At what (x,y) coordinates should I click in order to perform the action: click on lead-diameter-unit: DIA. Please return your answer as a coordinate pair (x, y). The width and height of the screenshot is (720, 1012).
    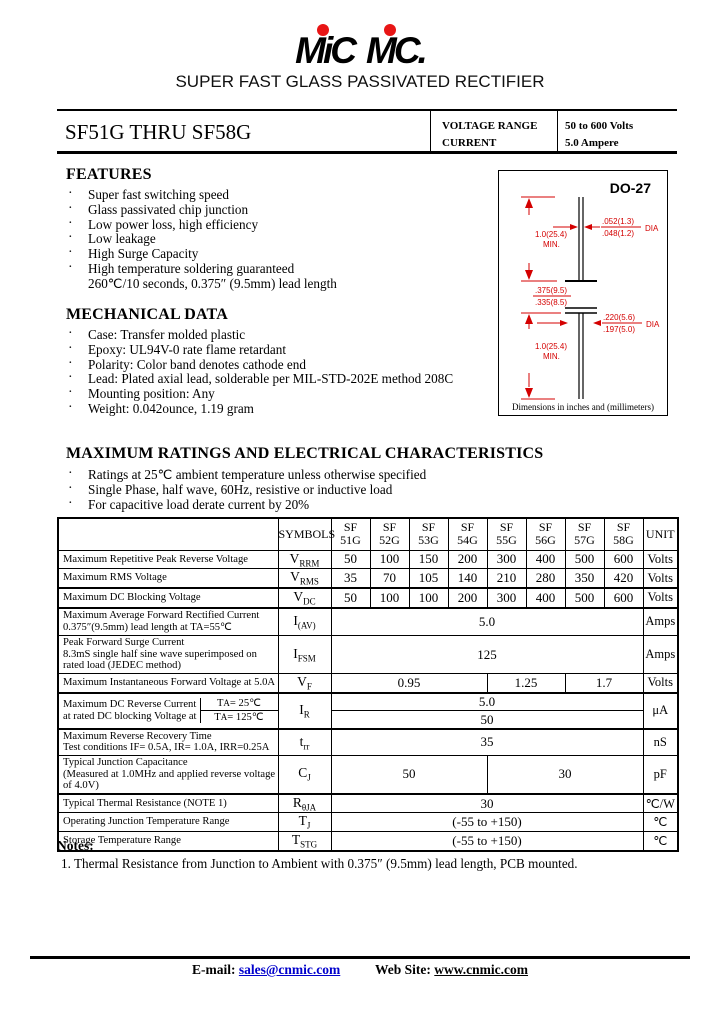
    Looking at the image, I should click on (652, 228).